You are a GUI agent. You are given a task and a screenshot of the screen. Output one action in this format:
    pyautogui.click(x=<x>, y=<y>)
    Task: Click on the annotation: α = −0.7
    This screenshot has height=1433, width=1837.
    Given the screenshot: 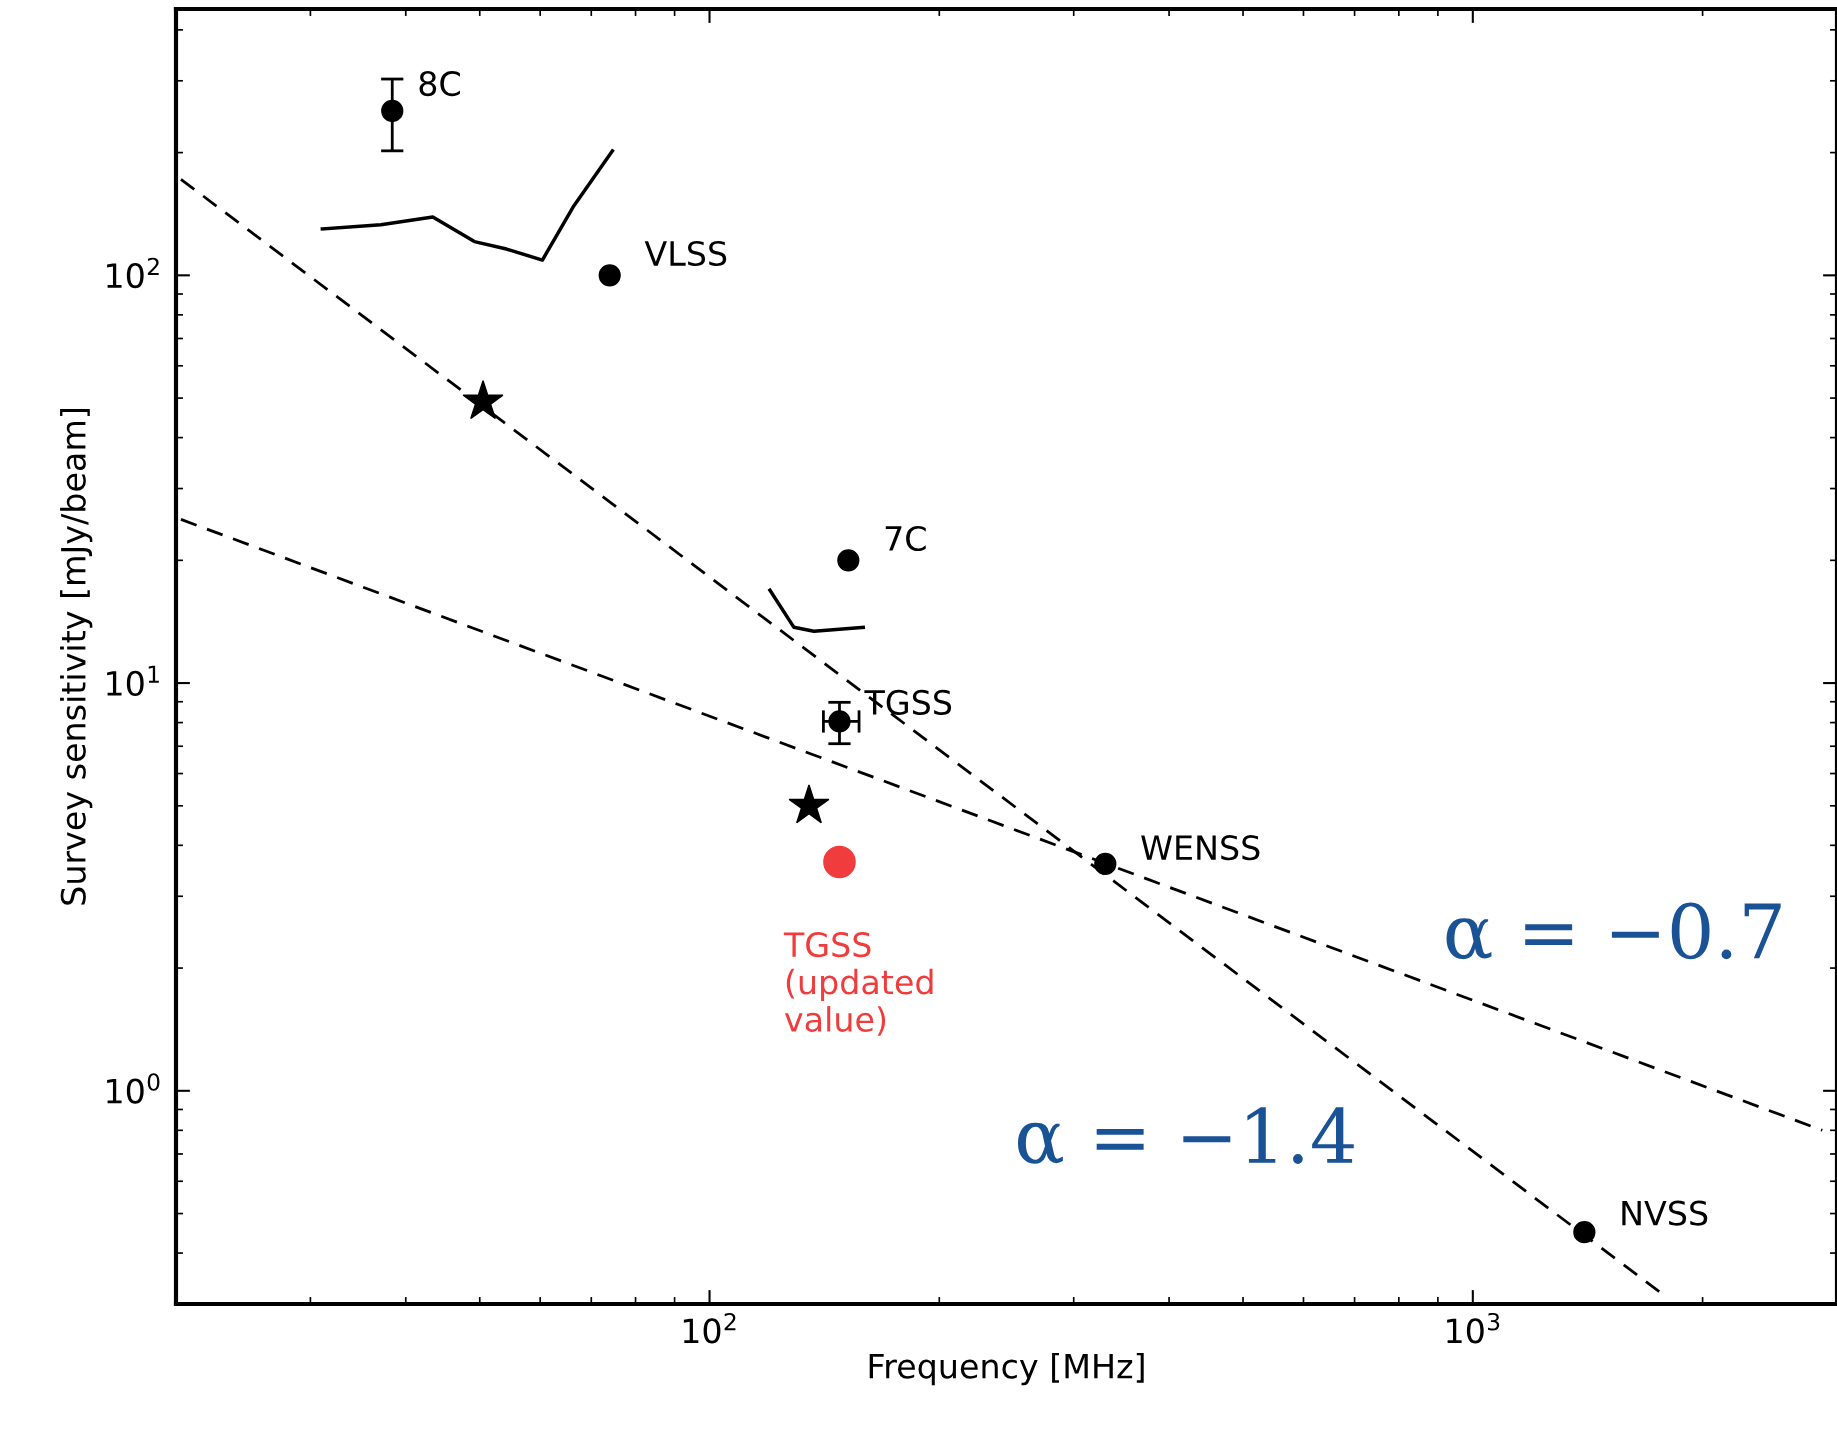 What is the action you would take?
    pyautogui.click(x=1613, y=931)
    